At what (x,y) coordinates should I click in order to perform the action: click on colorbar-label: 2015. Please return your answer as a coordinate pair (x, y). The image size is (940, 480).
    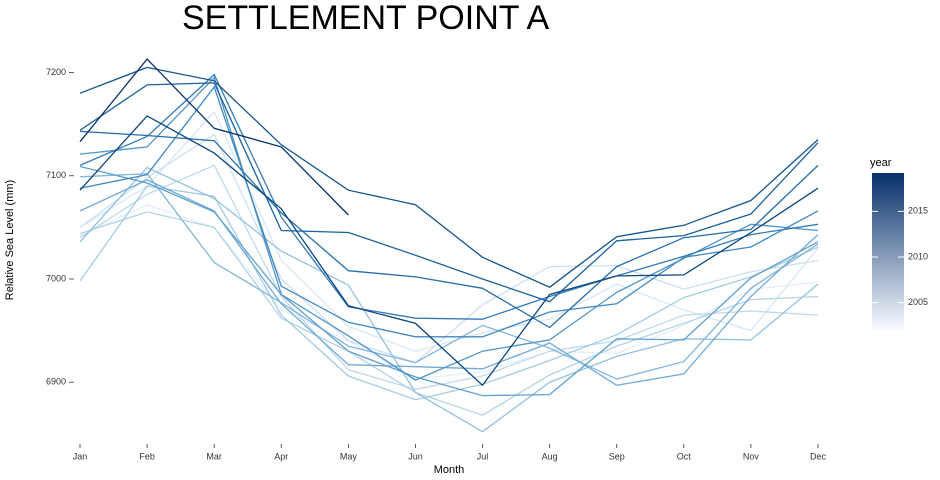
    Looking at the image, I should click on (918, 211).